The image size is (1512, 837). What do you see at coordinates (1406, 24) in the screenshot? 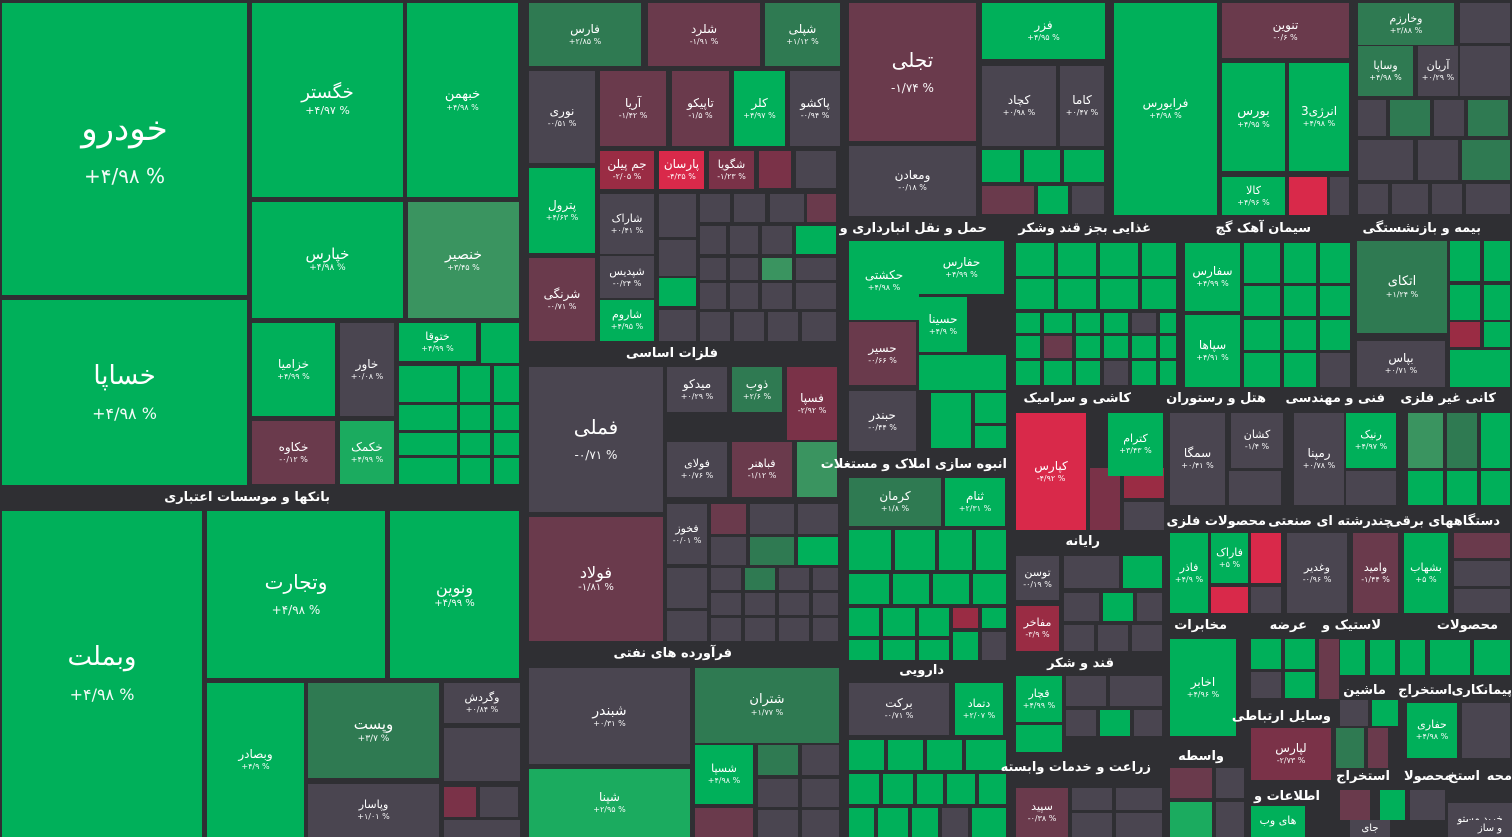
I see `stock-tile: وخارزم +۳/۸۸ %` at bounding box center [1406, 24].